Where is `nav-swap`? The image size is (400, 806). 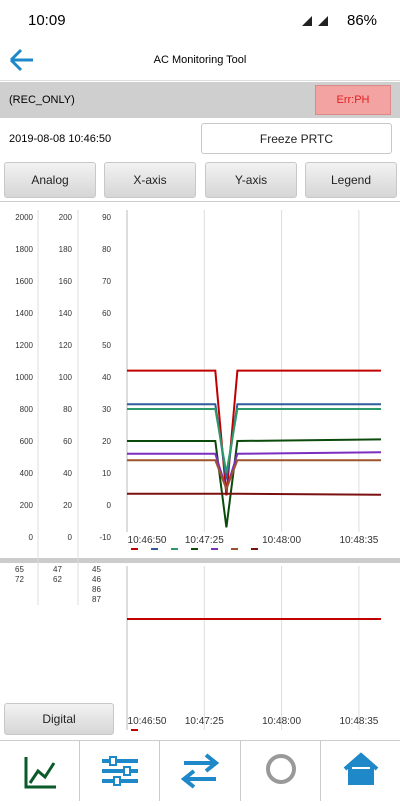
nav-swap is located at coordinates (200, 771).